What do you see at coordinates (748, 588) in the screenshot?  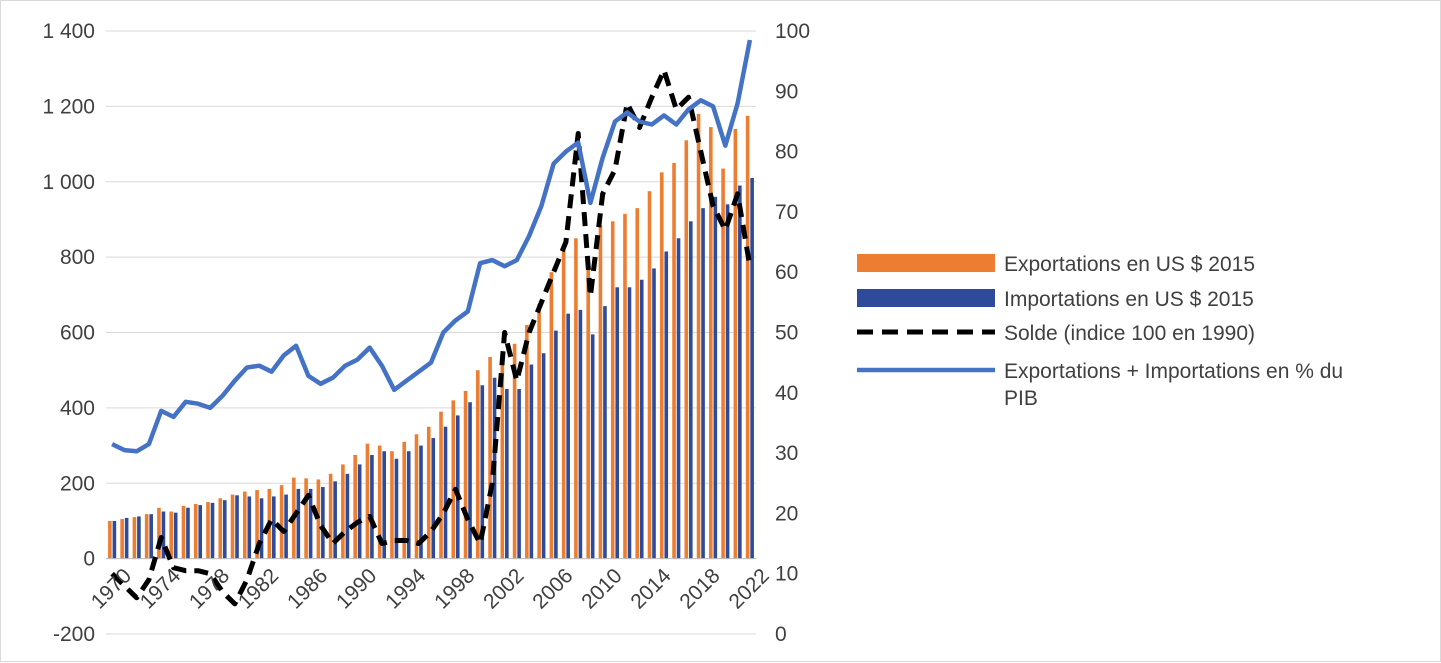 I see `x-tick-label: 2022` at bounding box center [748, 588].